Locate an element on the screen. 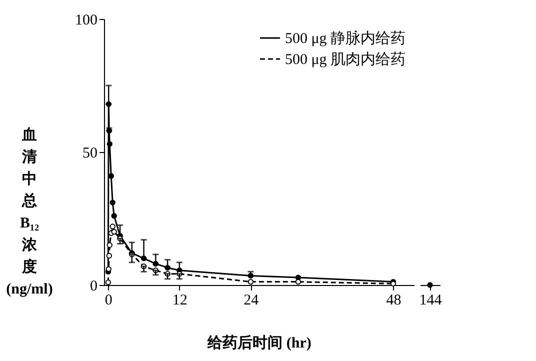 This screenshot has height=361, width=536. y-axis-title: 血清中总B₁₂浓度(ng/ml) is located at coordinates (29, 212).